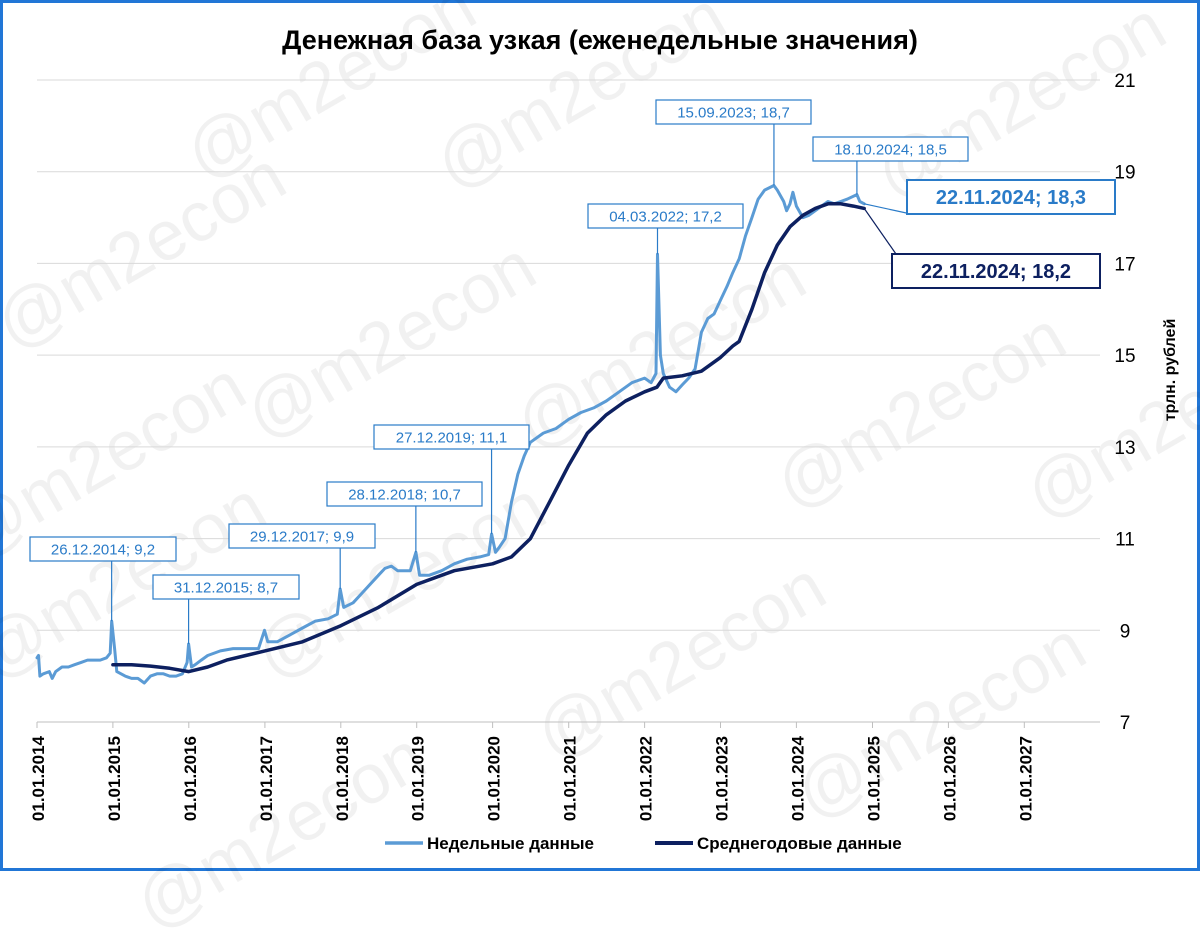 The image size is (1200, 945). Describe the element at coordinates (510, 843) in the screenshot. I see `legend-label: Недельные данные` at that location.